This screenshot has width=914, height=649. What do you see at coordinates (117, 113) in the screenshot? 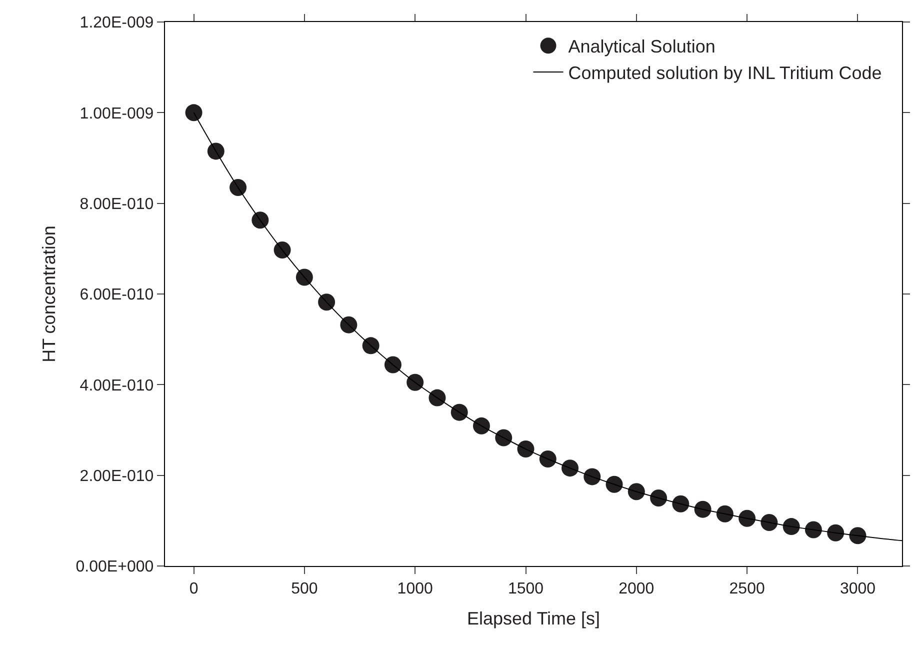
I see `y-tick-label: 1.00E-009` at bounding box center [117, 113].